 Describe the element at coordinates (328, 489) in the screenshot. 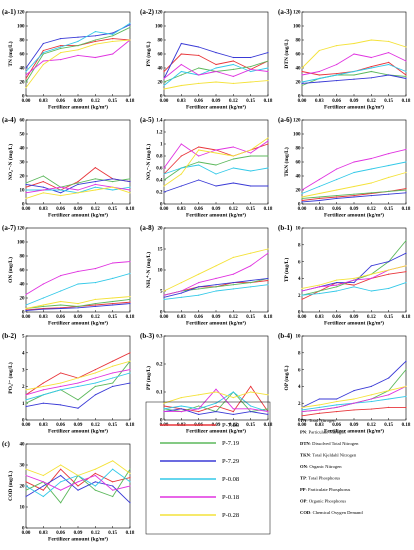

I see `abbreviation-definition: : Particulate Phosphorus` at that location.